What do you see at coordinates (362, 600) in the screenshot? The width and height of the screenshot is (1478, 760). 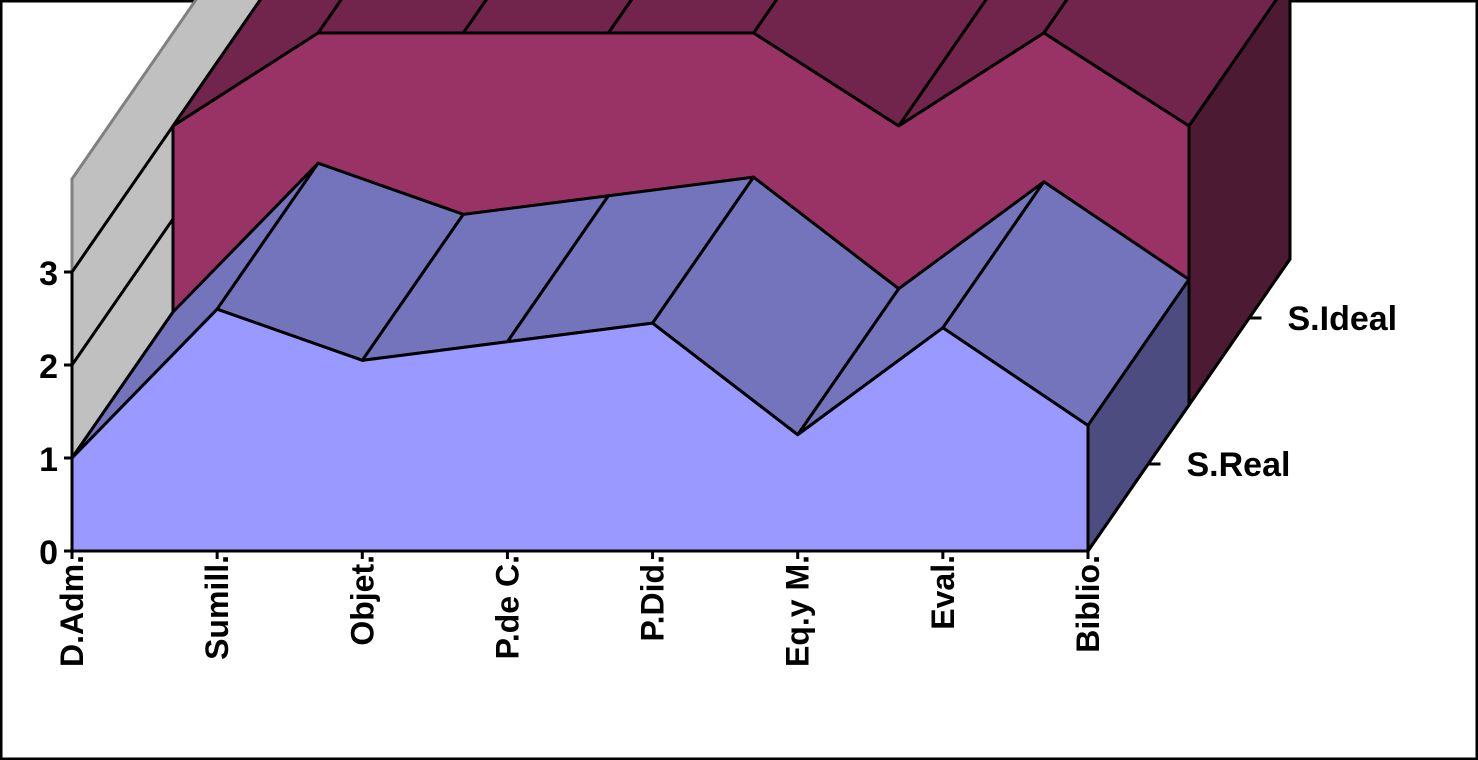 I see `category-label: Objet.` at bounding box center [362, 600].